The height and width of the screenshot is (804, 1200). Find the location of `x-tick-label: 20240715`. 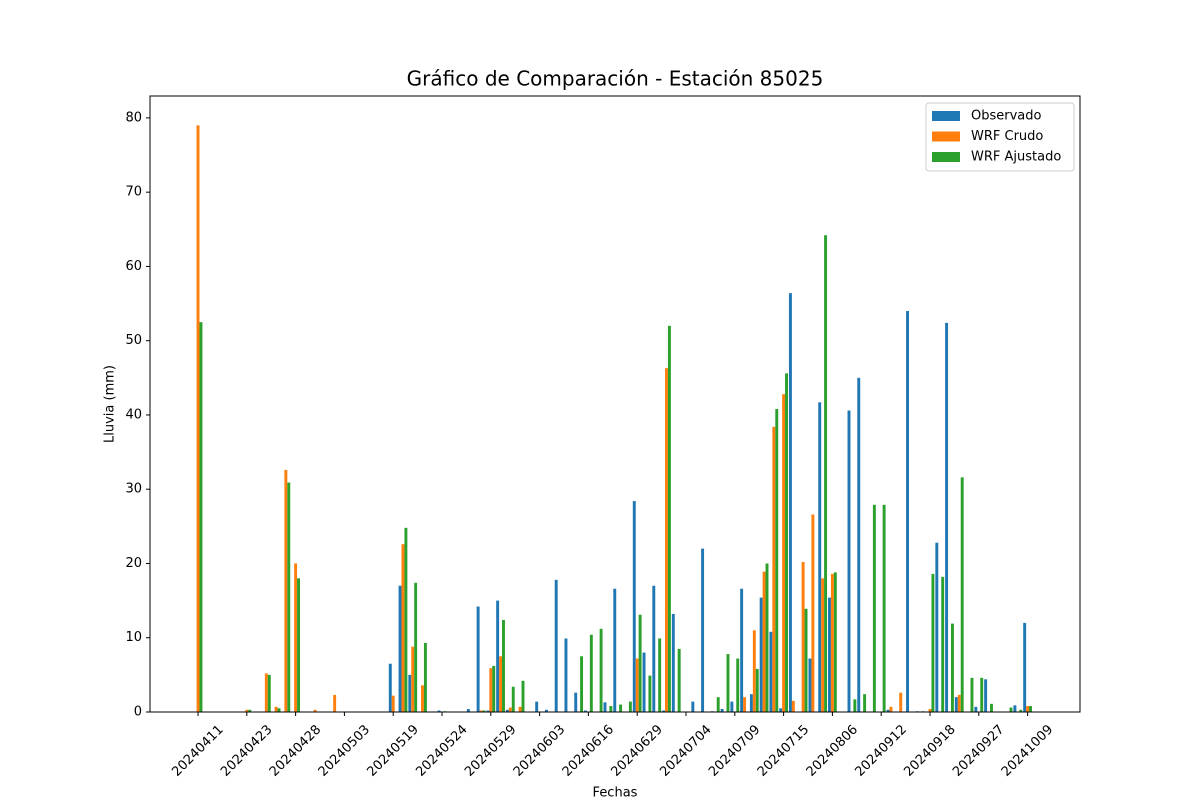

x-tick-label: 20240715 is located at coordinates (783, 750).